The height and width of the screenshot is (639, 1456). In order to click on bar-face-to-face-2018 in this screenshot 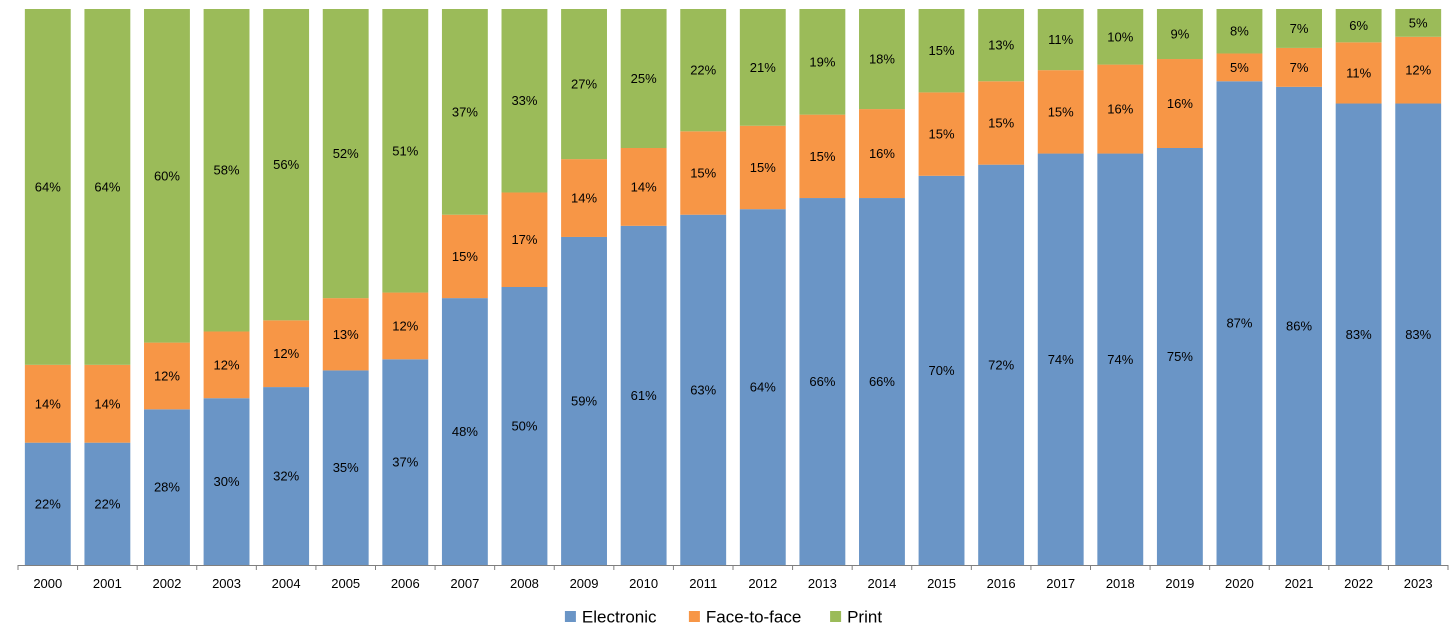, I will do `click(1120, 109)`.